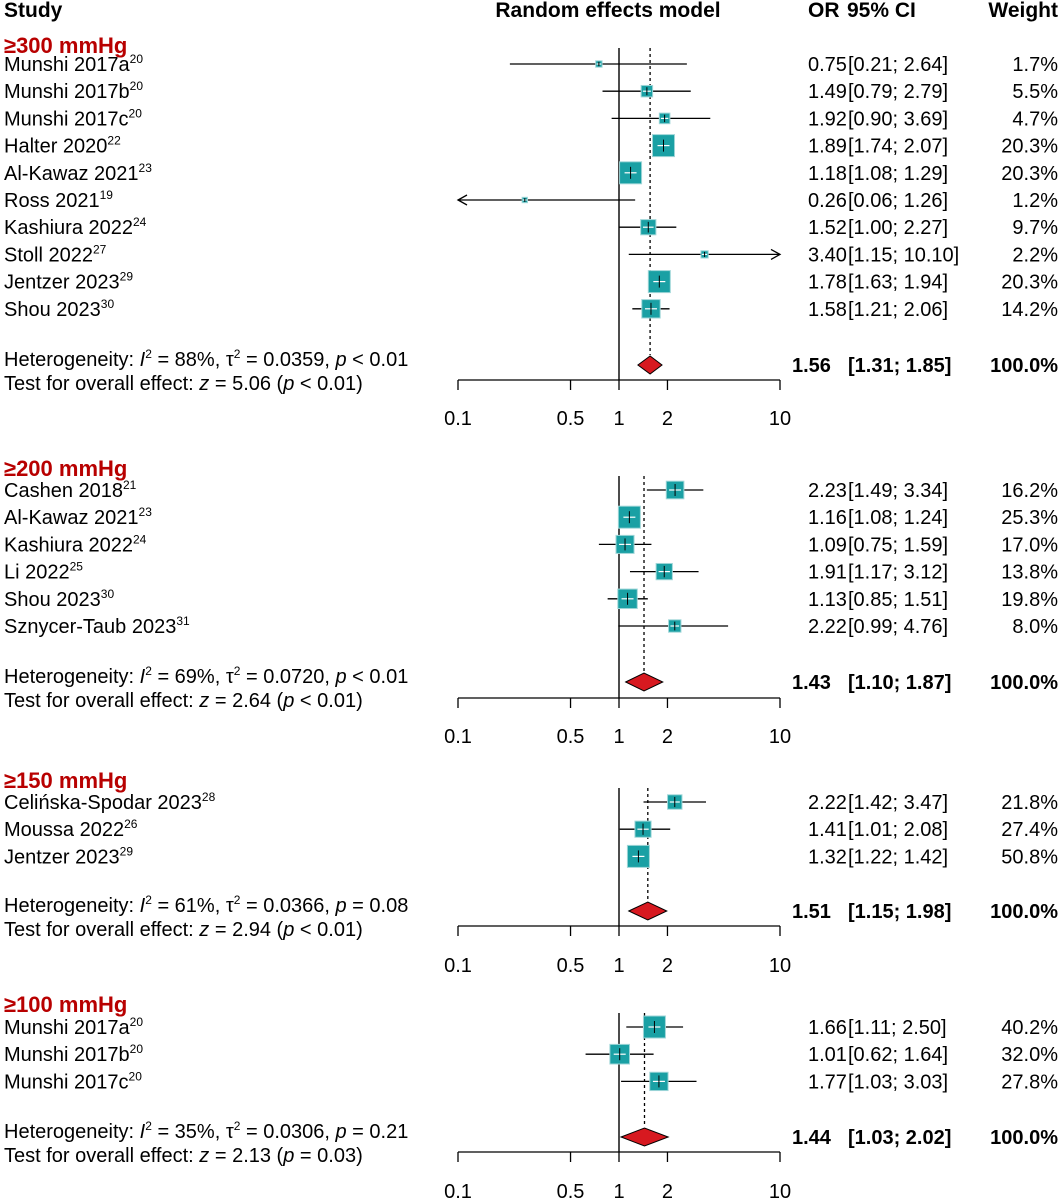 The height and width of the screenshot is (1200, 1062). Describe the element at coordinates (898, 857) in the screenshot. I see `study-ci: [1.22; 1.42]` at that location.